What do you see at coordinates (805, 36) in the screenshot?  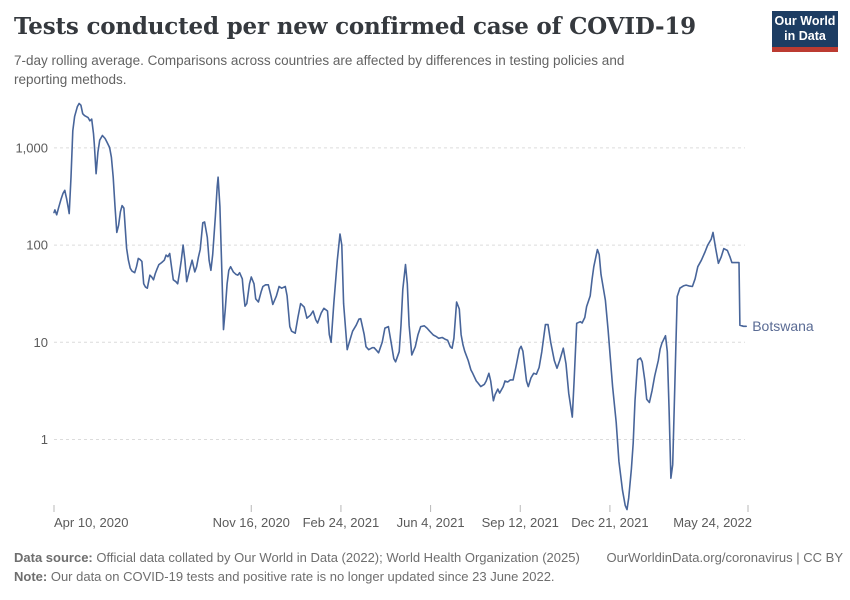 I see `owid-logo-line2: in Data` at bounding box center [805, 36].